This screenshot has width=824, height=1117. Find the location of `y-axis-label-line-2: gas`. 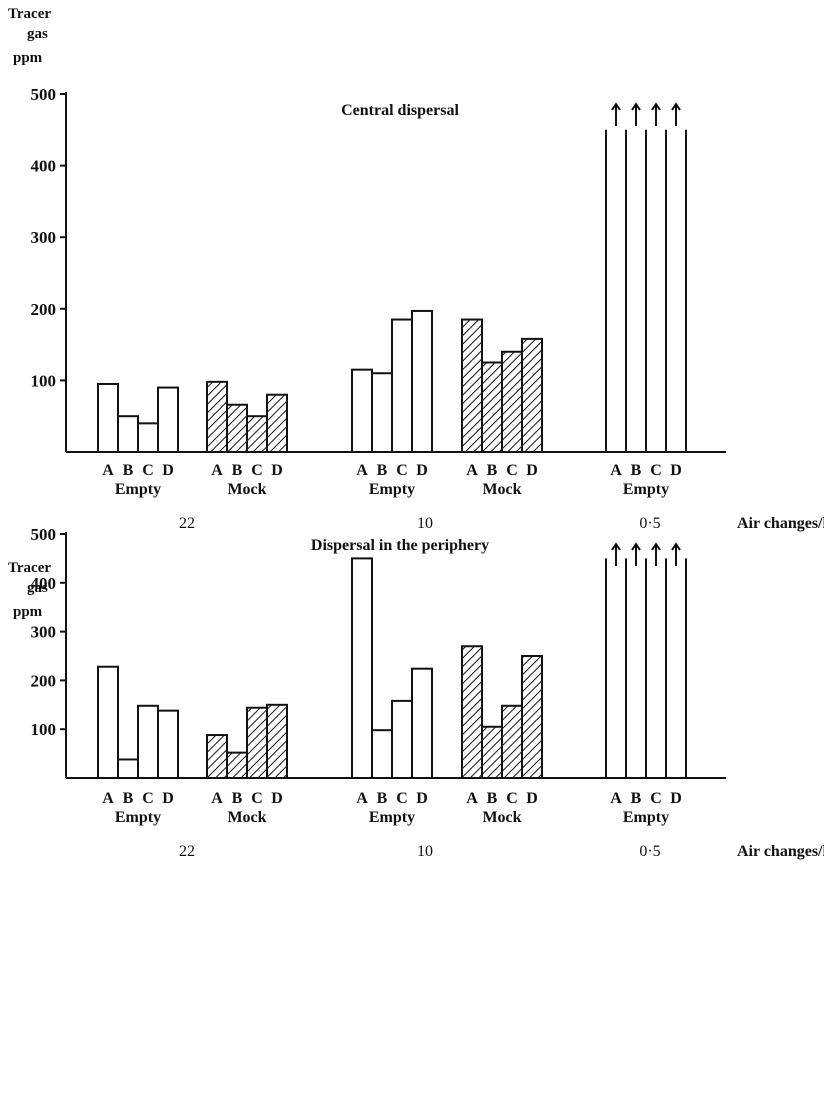

y-axis-label-line-2: gas is located at coordinates (37, 34).